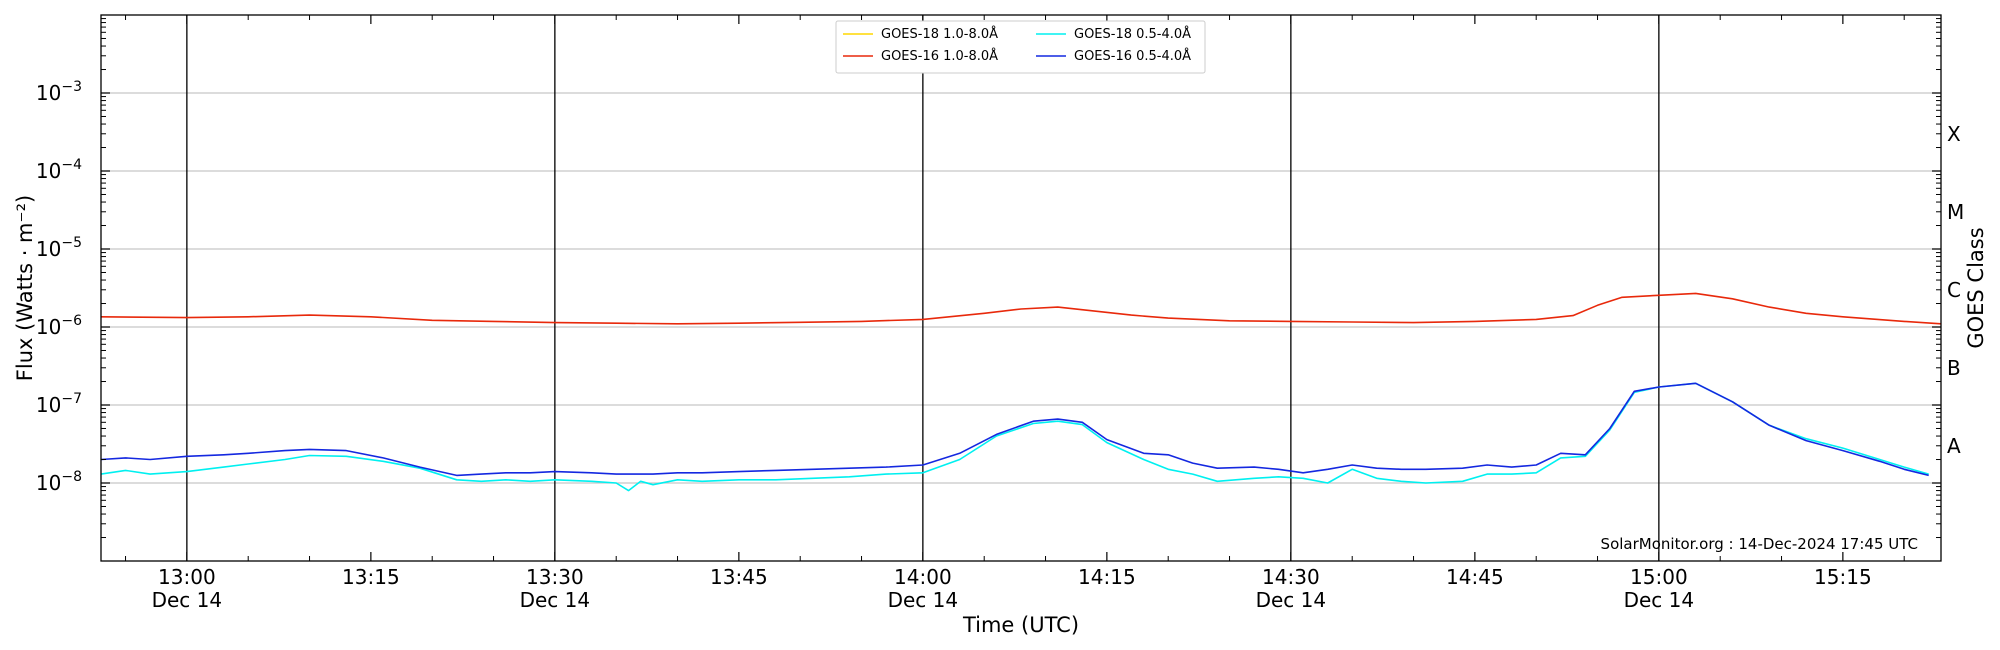 This screenshot has width=2000, height=650. What do you see at coordinates (1132, 34) in the screenshot?
I see `legend-label: GOES-18 0.5-4.0Å` at bounding box center [1132, 34].